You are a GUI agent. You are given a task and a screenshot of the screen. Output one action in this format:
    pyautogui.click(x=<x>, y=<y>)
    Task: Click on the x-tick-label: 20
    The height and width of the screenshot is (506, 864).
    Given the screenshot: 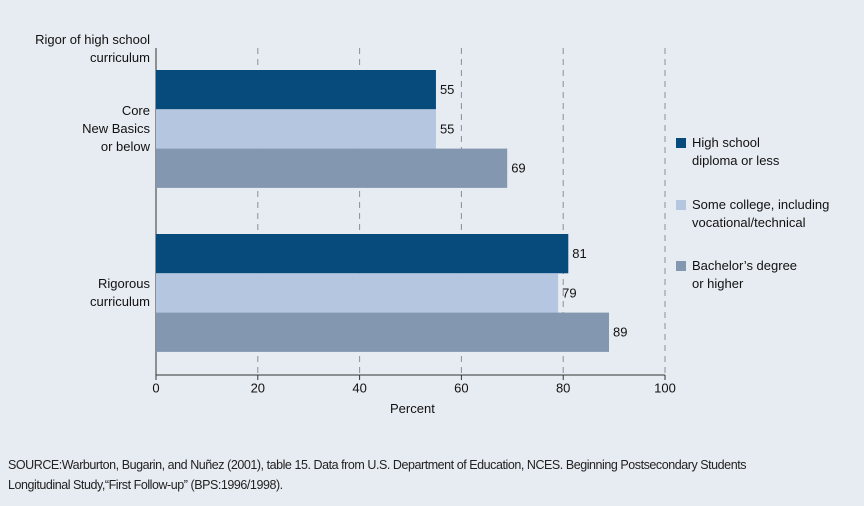 What is the action you would take?
    pyautogui.click(x=258, y=387)
    